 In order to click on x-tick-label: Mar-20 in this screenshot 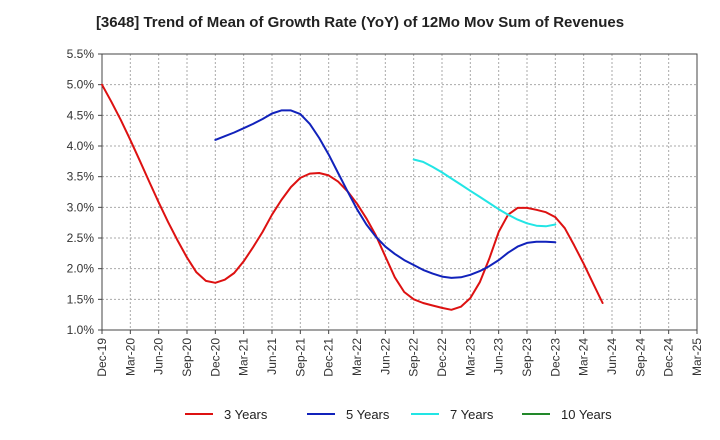, I will do `click(130, 357)`.